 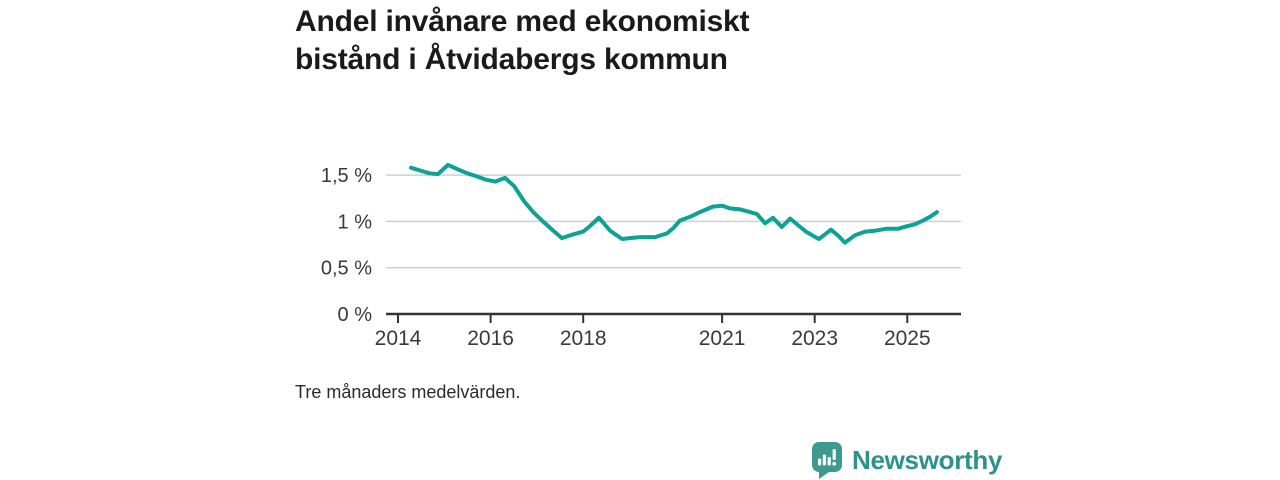 I want to click on newsworthy-logo: Newsworthy, so click(x=906, y=460).